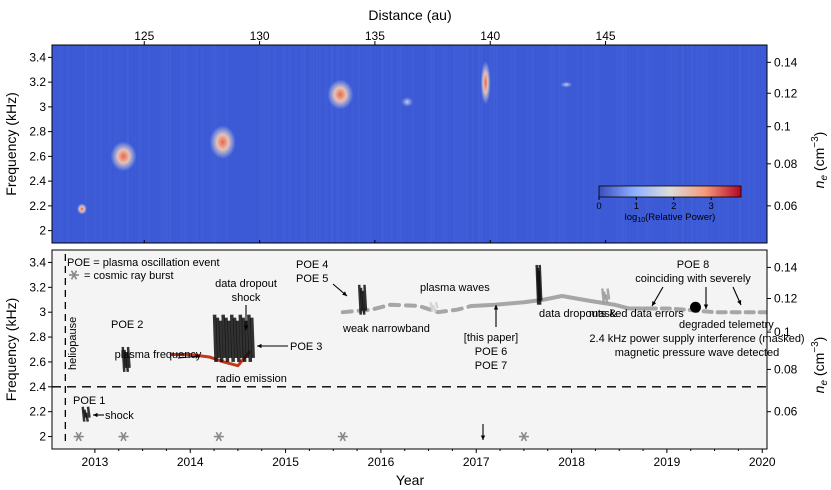 The image size is (831, 490). What do you see at coordinates (37, 287) in the screenshot?
I see `bottom-y-tick-label: 3.2` at bounding box center [37, 287].